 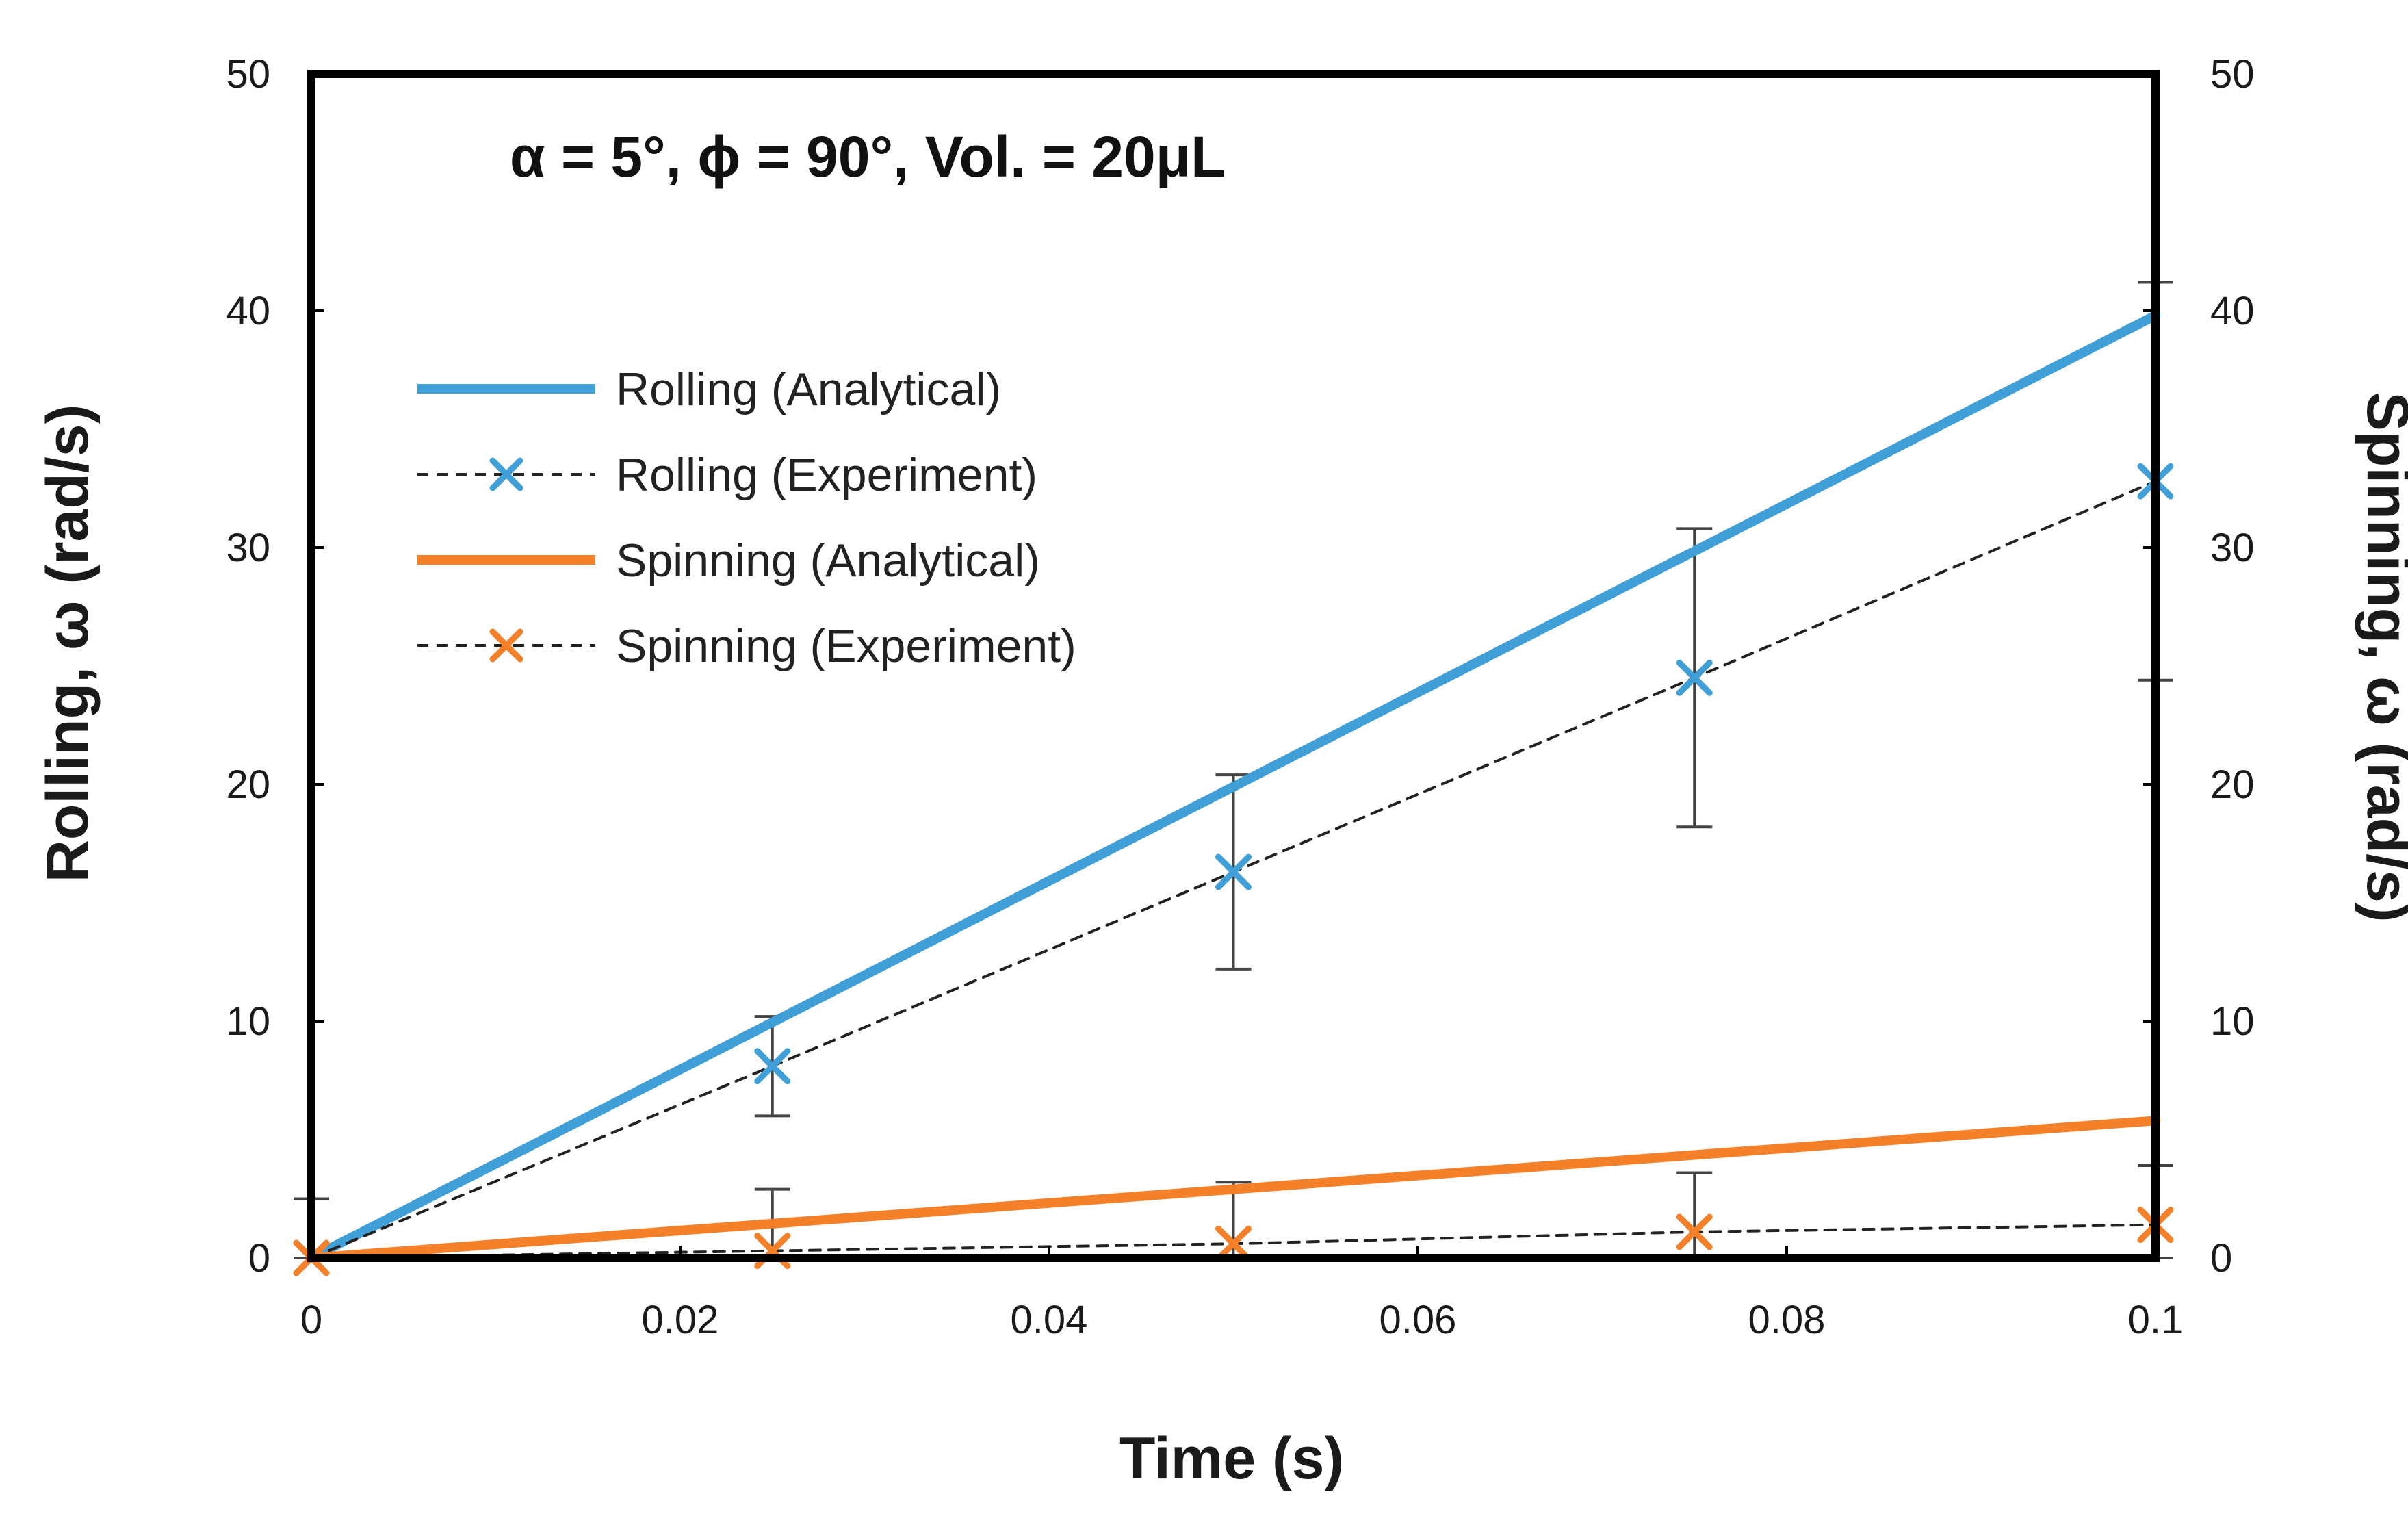 What do you see at coordinates (248, 548) in the screenshot?
I see `y-tick-label: 30` at bounding box center [248, 548].